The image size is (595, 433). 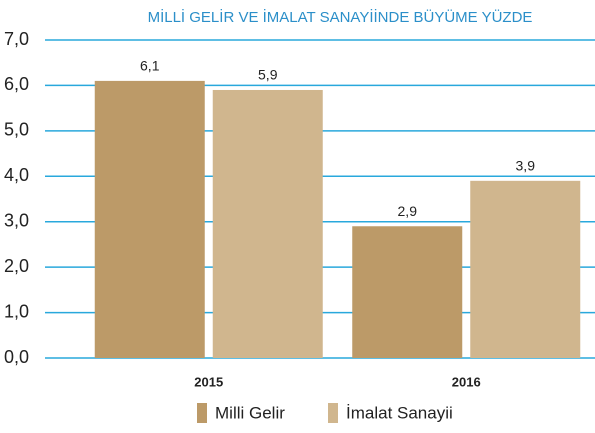 What do you see at coordinates (268, 75) in the screenshot?
I see `value-label: 5,9` at bounding box center [268, 75].